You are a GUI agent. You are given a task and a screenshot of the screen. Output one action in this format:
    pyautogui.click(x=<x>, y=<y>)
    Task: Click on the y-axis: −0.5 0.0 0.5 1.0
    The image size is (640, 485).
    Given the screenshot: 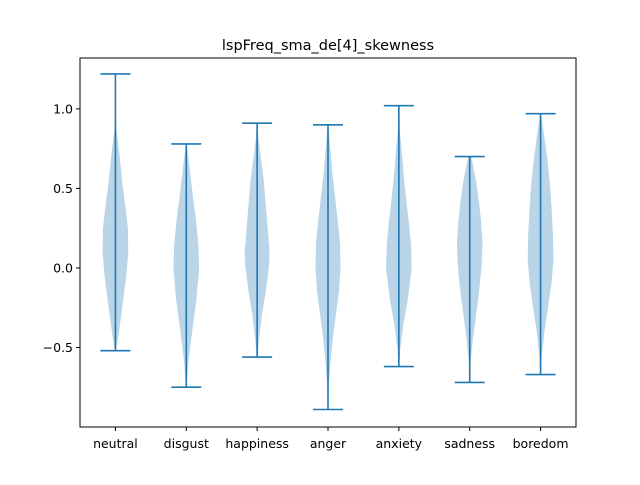 What is the action you would take?
    pyautogui.click(x=61, y=228)
    